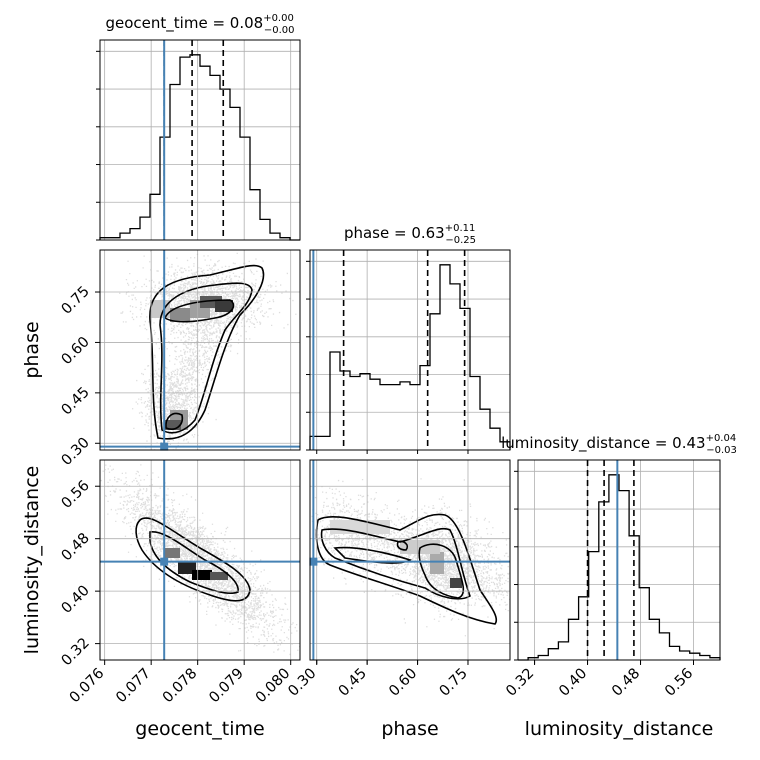  Describe the element at coordinates (206, 358) in the screenshot. I see `contour-phase-time-mid` at that location.